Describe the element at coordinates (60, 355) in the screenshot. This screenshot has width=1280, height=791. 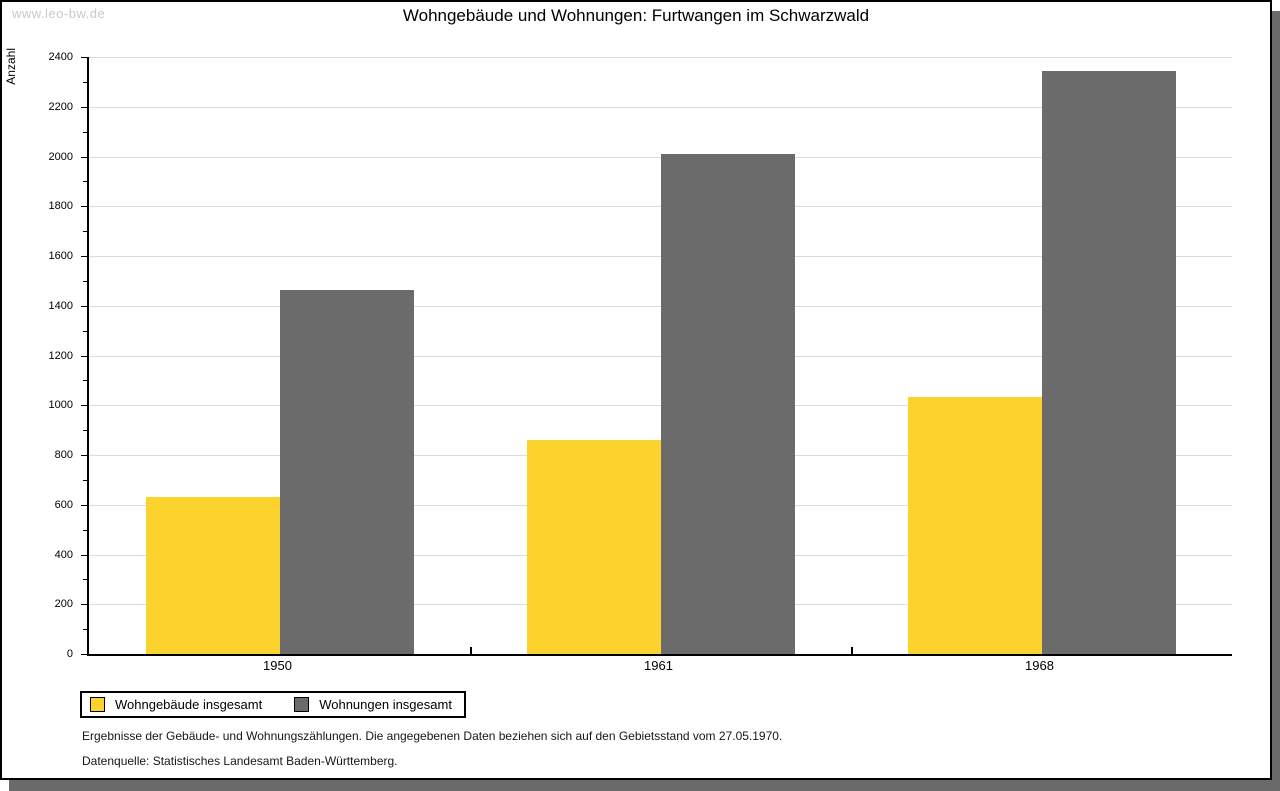
I see `y-tick-label-1200: 1200` at that location.